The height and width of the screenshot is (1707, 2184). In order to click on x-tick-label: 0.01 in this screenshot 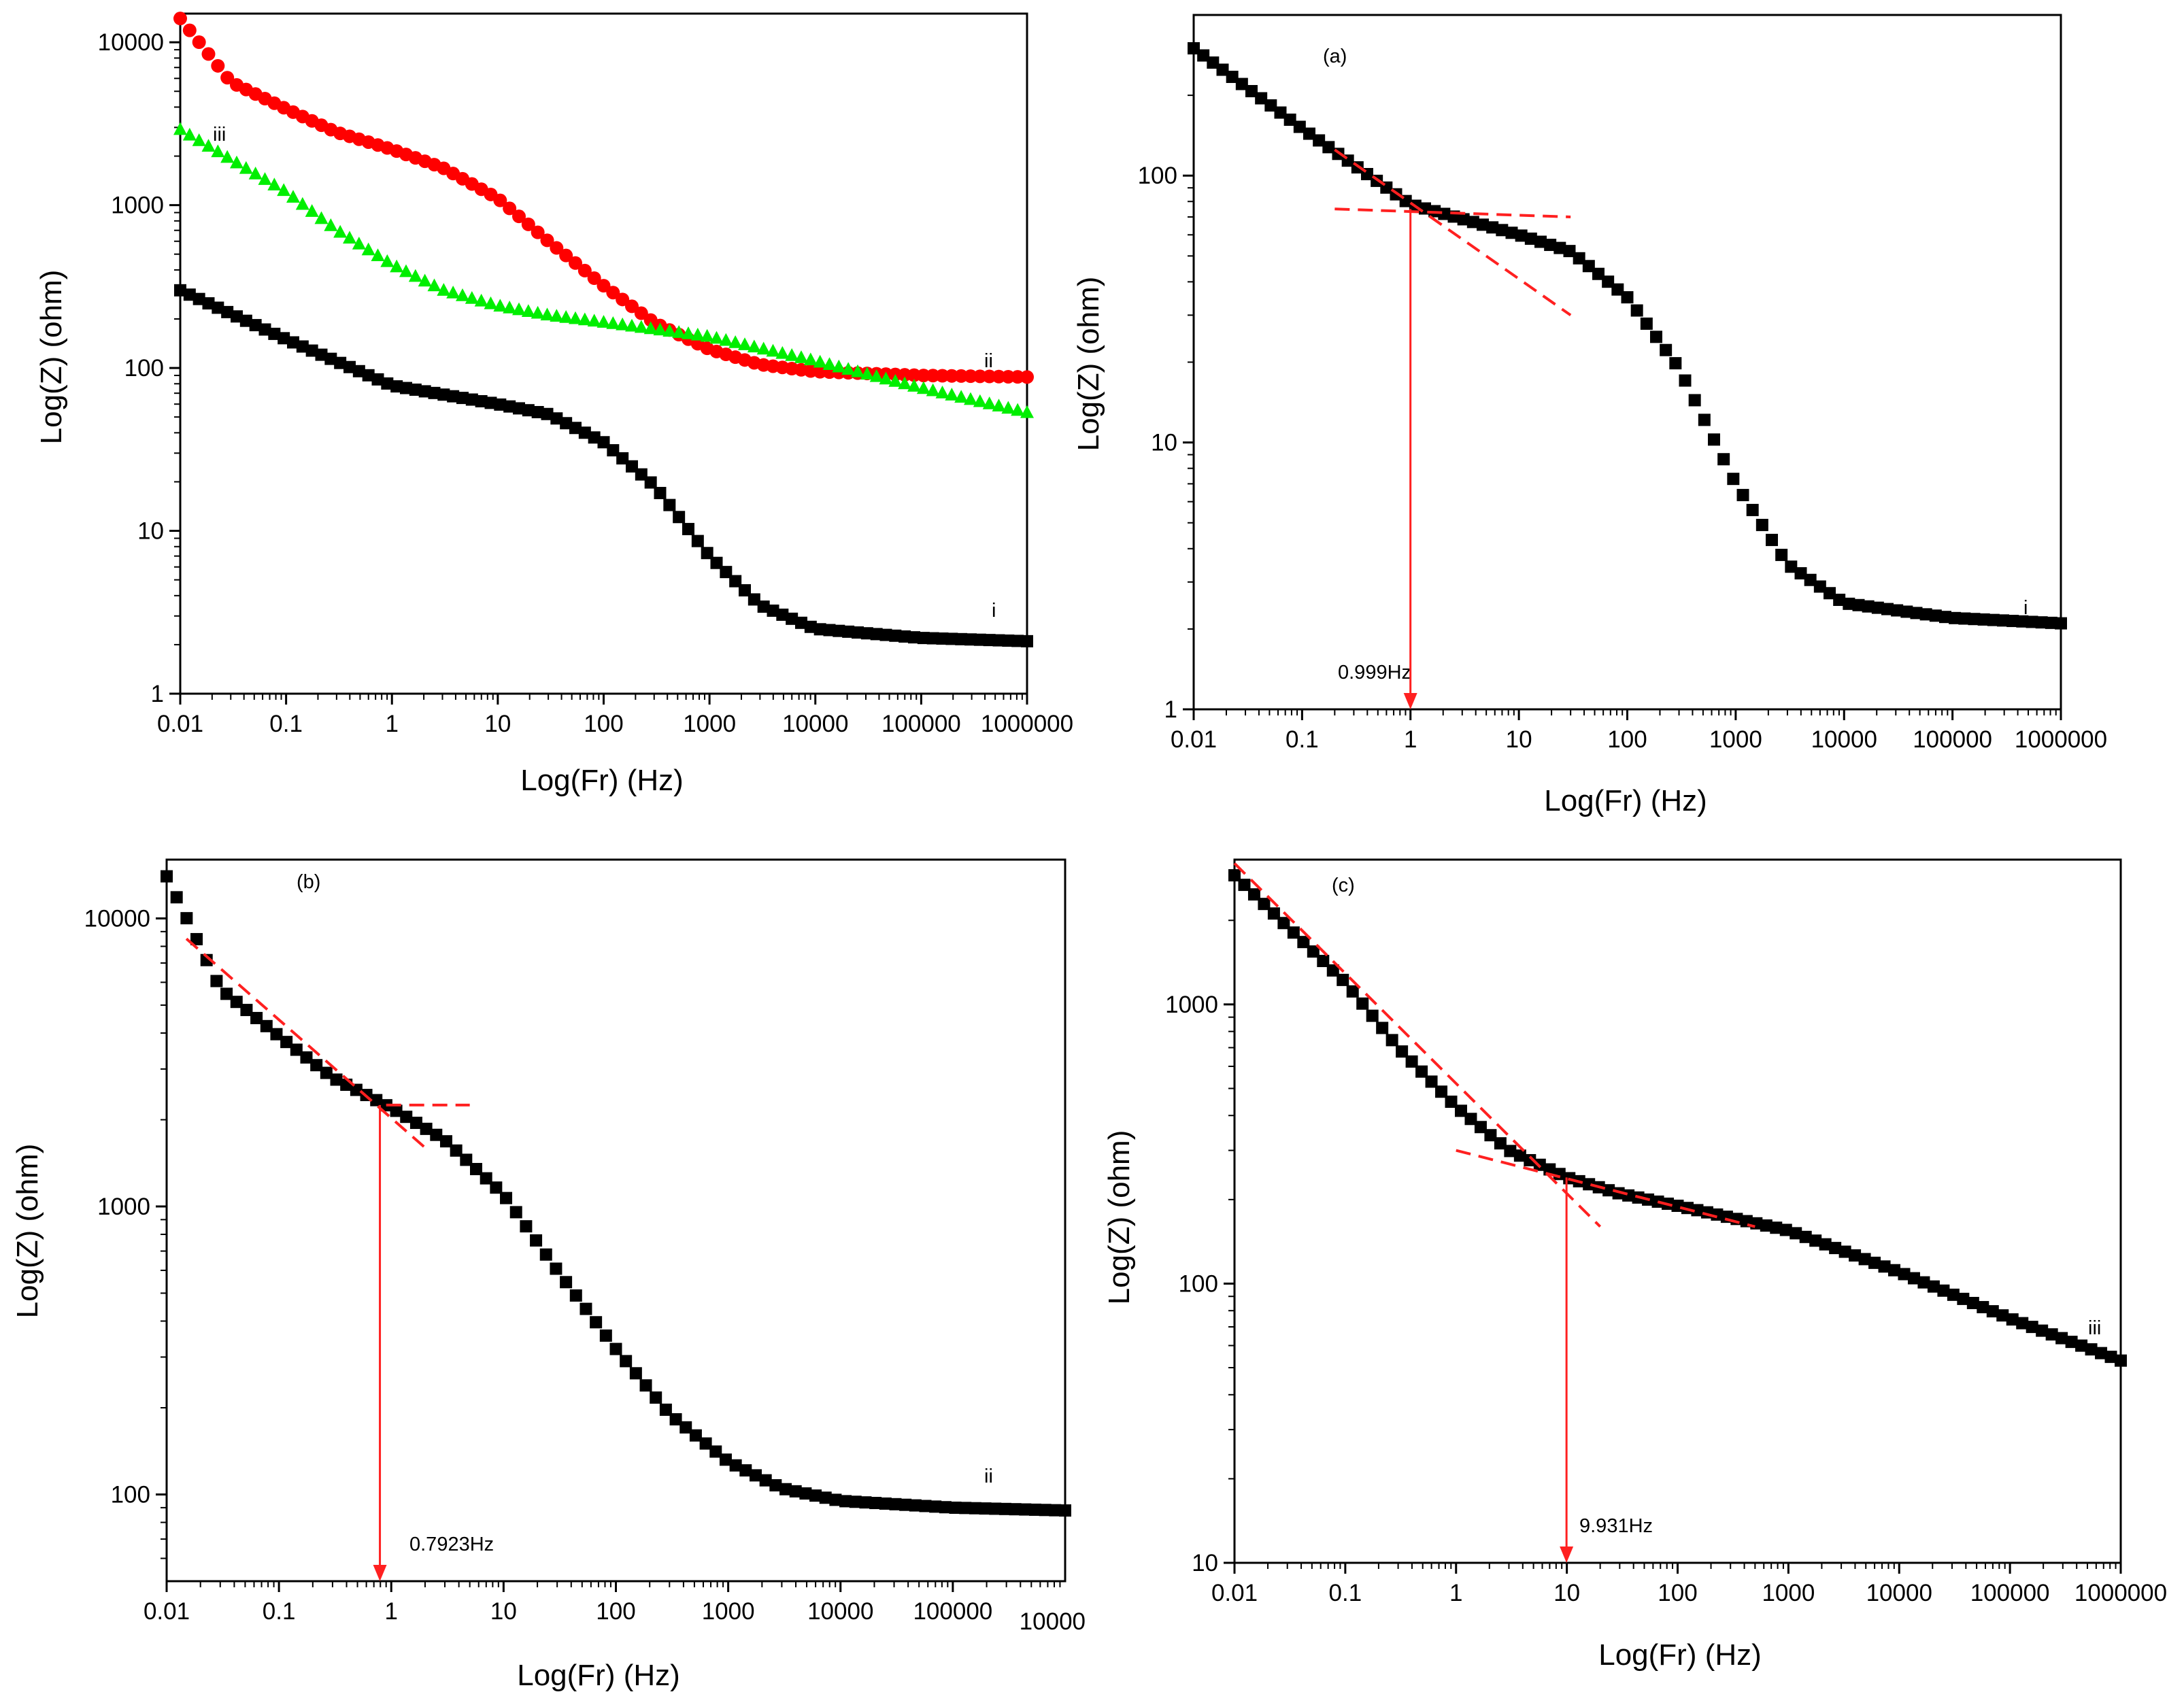, I will do `click(1194, 739)`.